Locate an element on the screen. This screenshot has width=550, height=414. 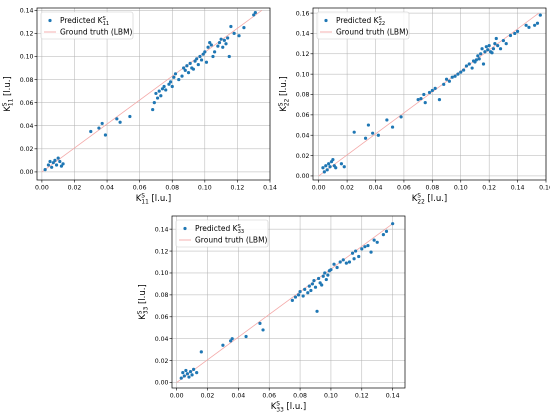
y-axis-label: KS22 [l.u.] is located at coordinates (285, 94).